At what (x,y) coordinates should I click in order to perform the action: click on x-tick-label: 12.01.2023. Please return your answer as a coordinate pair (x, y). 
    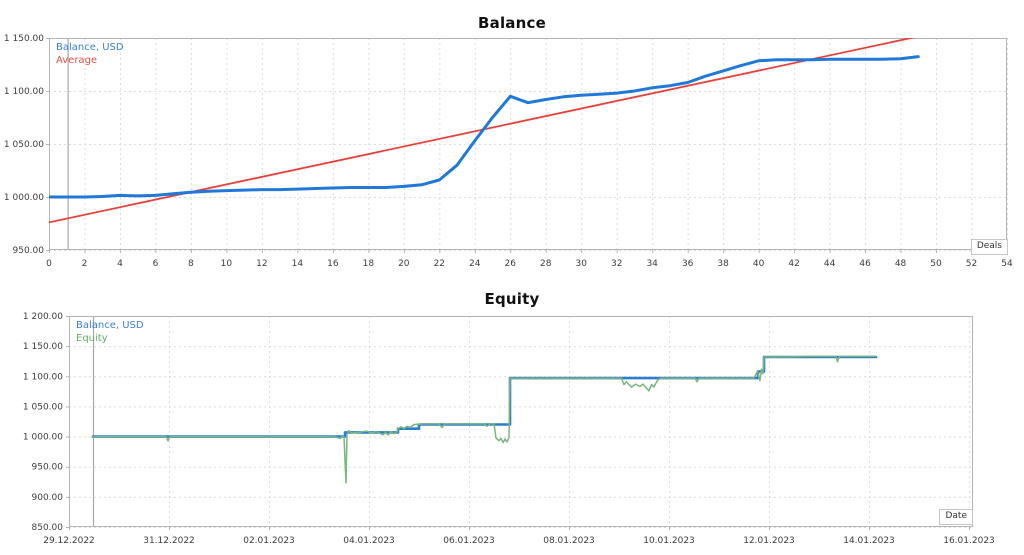
    Looking at the image, I should click on (769, 541).